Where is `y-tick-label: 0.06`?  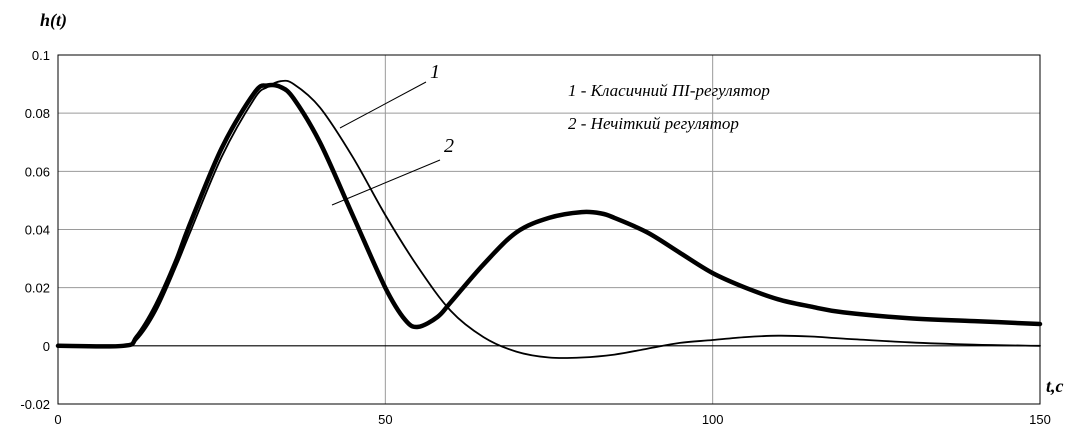
y-tick-label: 0.06 is located at coordinates (37, 171).